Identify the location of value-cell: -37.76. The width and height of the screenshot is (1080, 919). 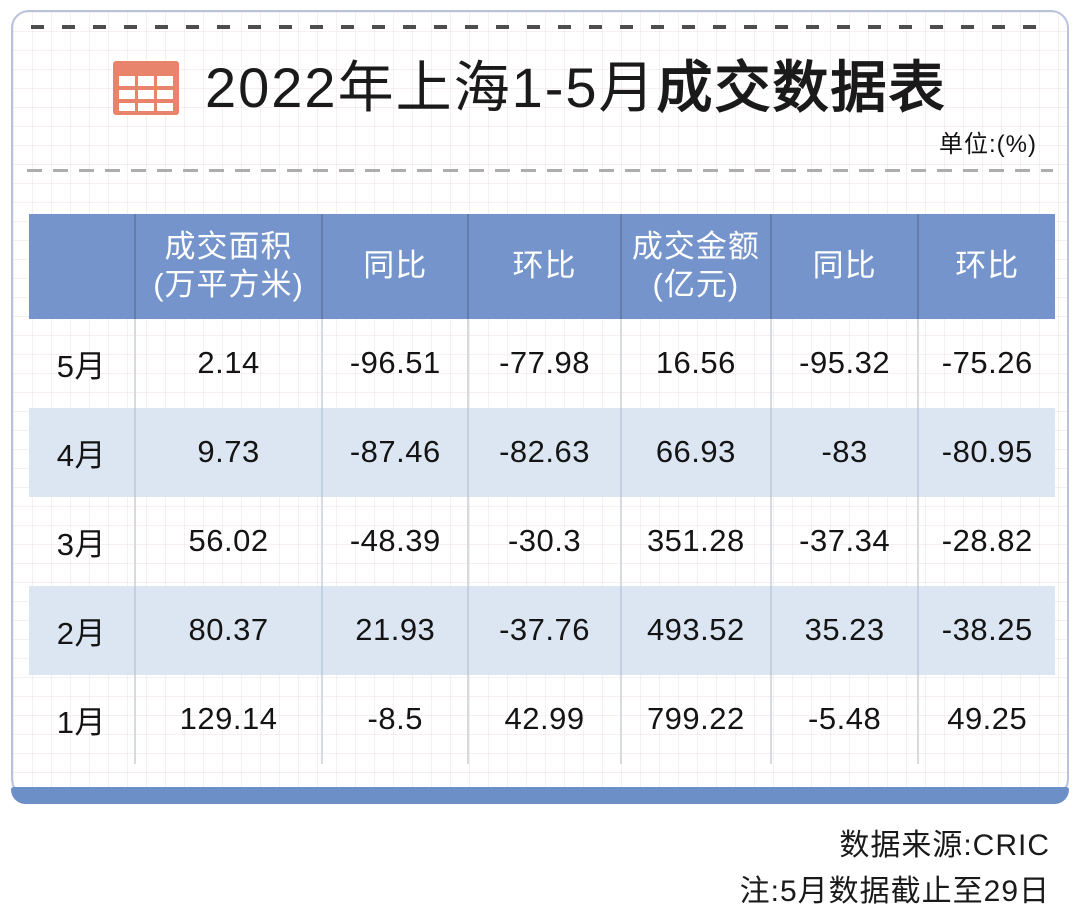
(544, 630).